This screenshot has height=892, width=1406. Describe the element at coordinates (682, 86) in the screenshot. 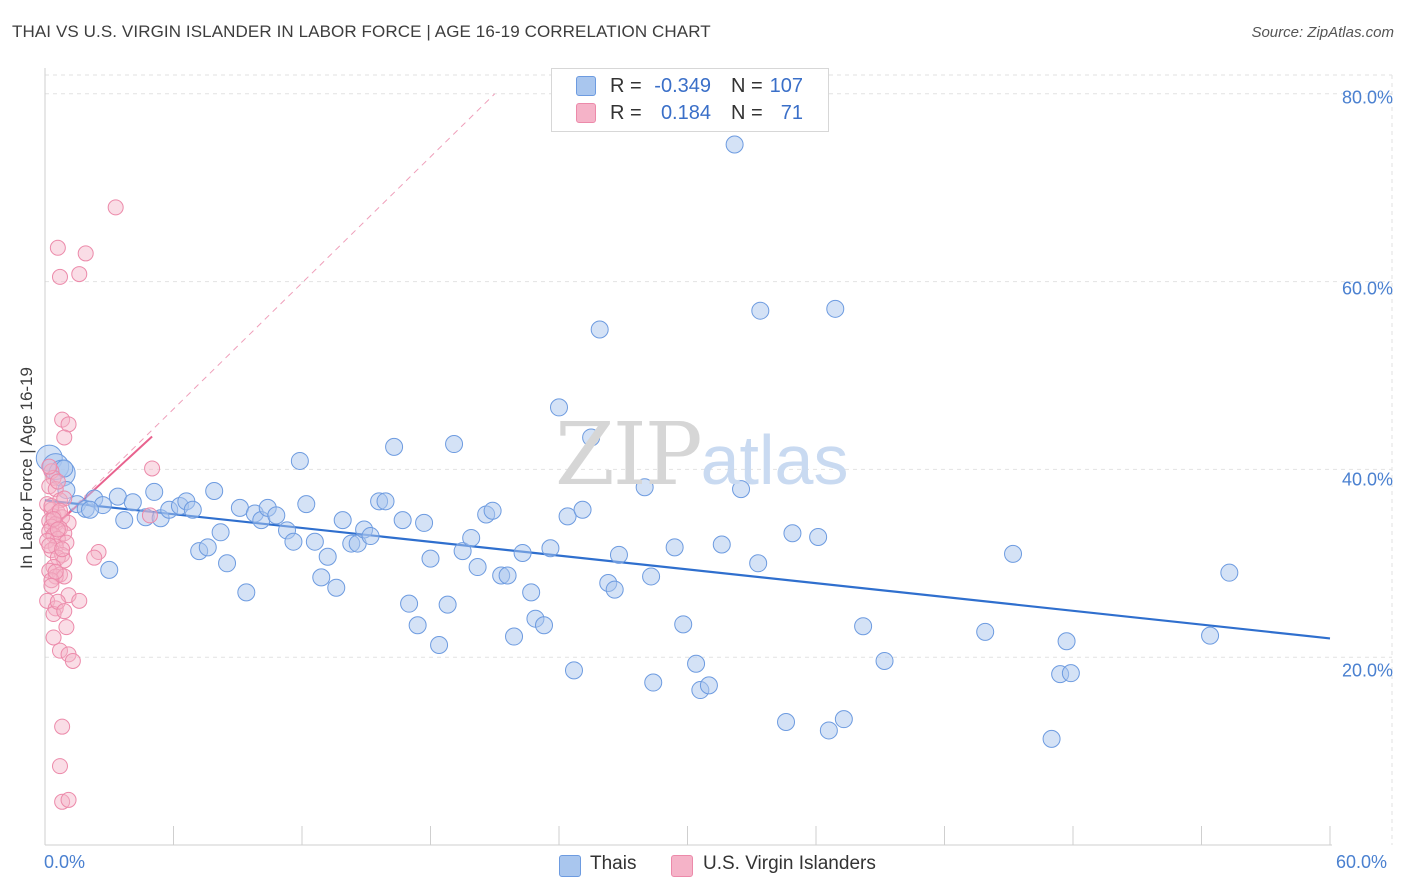

I see `r-value: -0.349` at that location.